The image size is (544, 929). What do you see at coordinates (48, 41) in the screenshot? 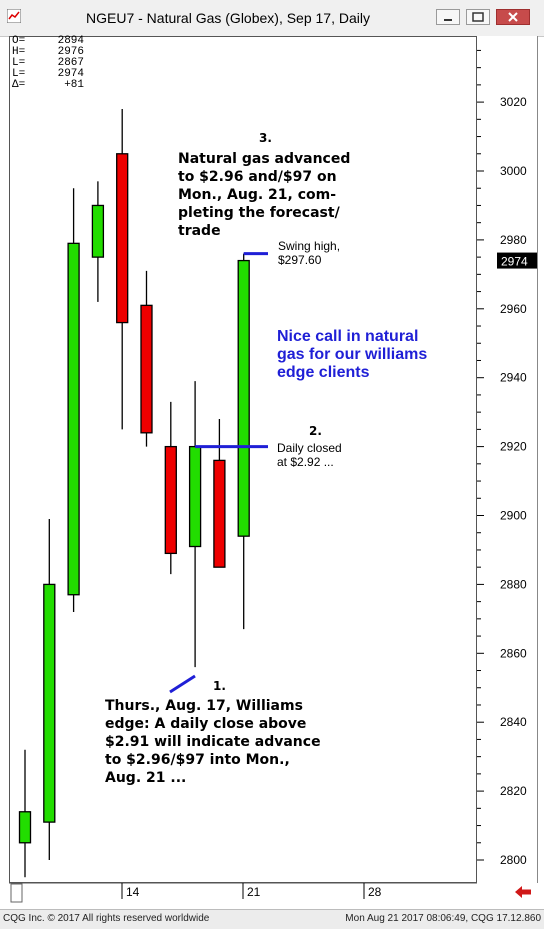
I see `ohlc-row: O= 2894` at bounding box center [48, 41].